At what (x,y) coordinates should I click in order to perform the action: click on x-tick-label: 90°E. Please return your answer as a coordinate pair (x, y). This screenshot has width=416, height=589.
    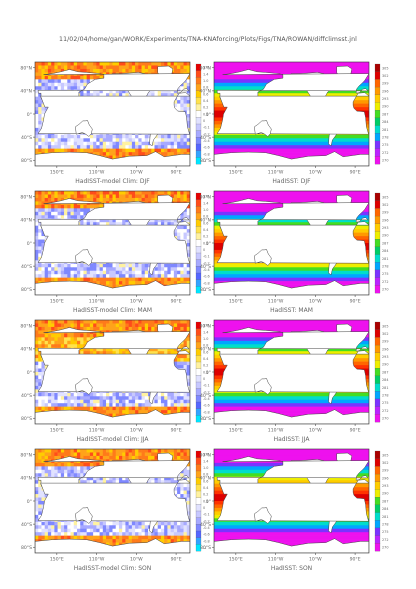
    Looking at the image, I should click on (176, 302).